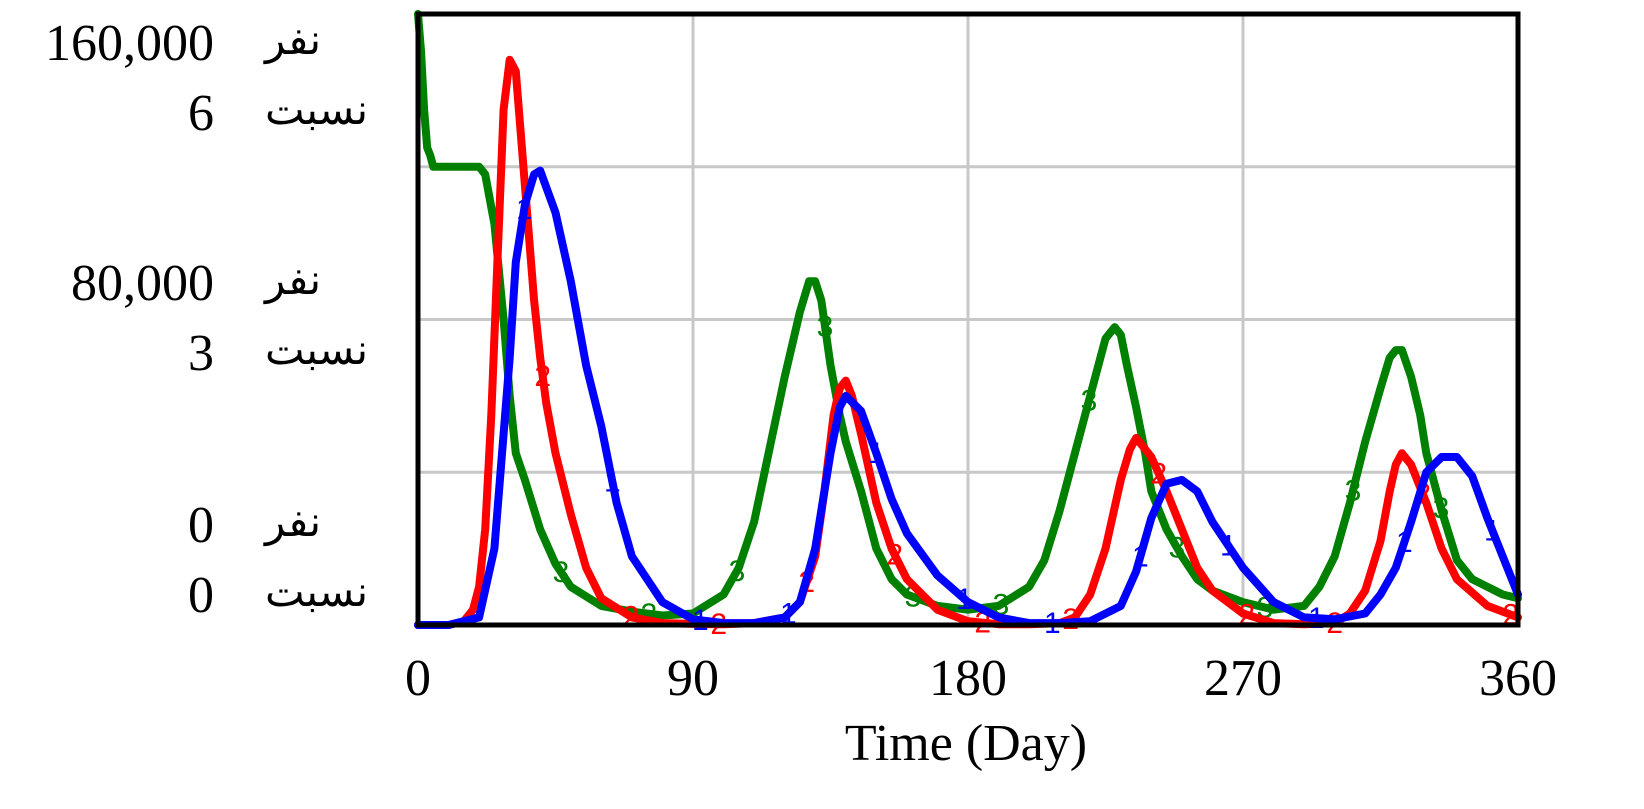 The height and width of the screenshot is (809, 1644). What do you see at coordinates (1518, 678) in the screenshot?
I see `x-tick-label: 360` at bounding box center [1518, 678].